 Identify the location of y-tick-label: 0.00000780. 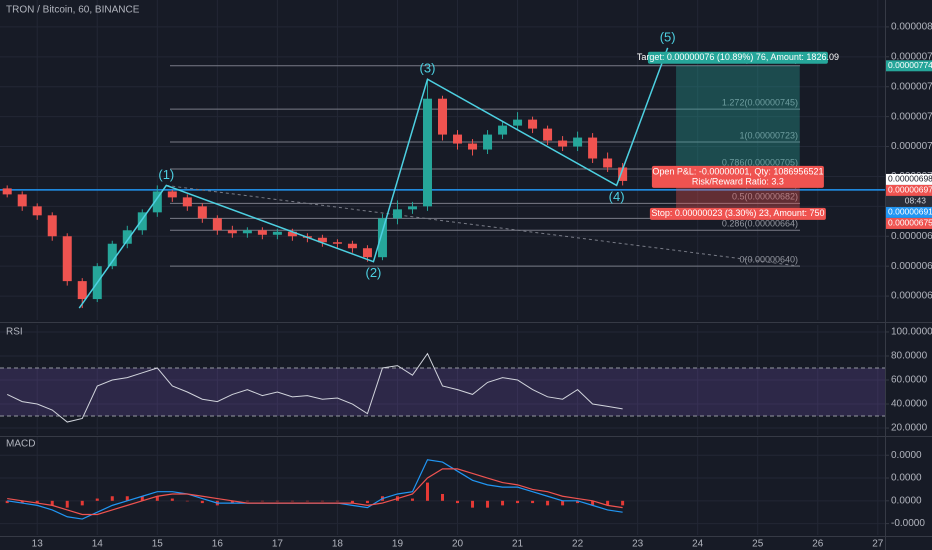
(911, 56).